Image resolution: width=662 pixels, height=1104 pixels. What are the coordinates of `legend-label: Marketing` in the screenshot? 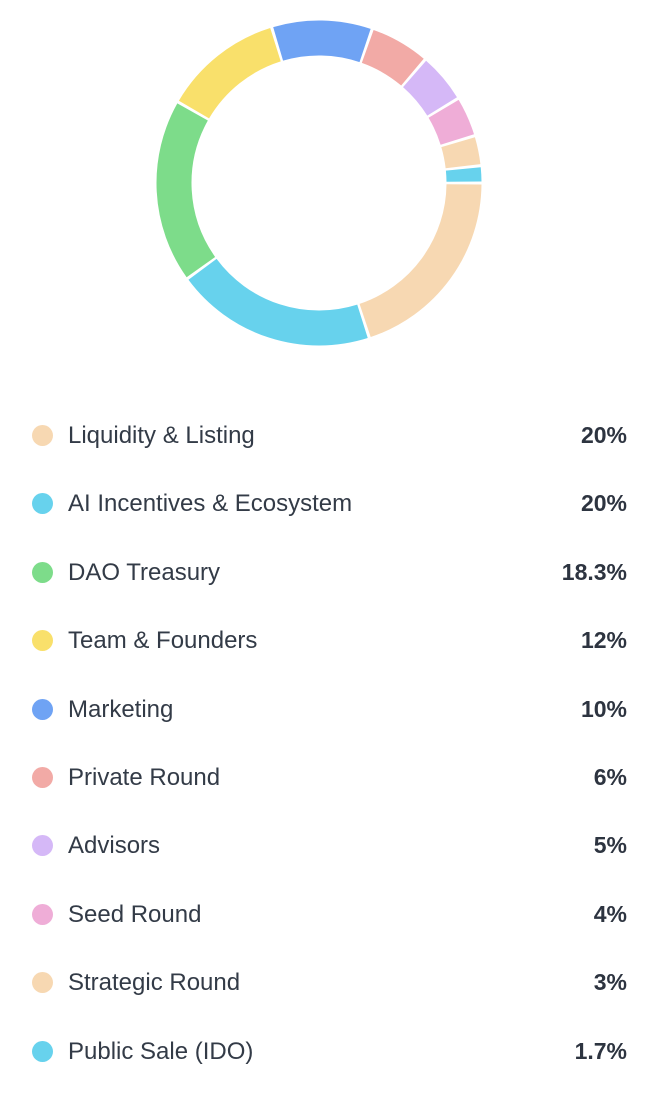 It's located at (121, 709).